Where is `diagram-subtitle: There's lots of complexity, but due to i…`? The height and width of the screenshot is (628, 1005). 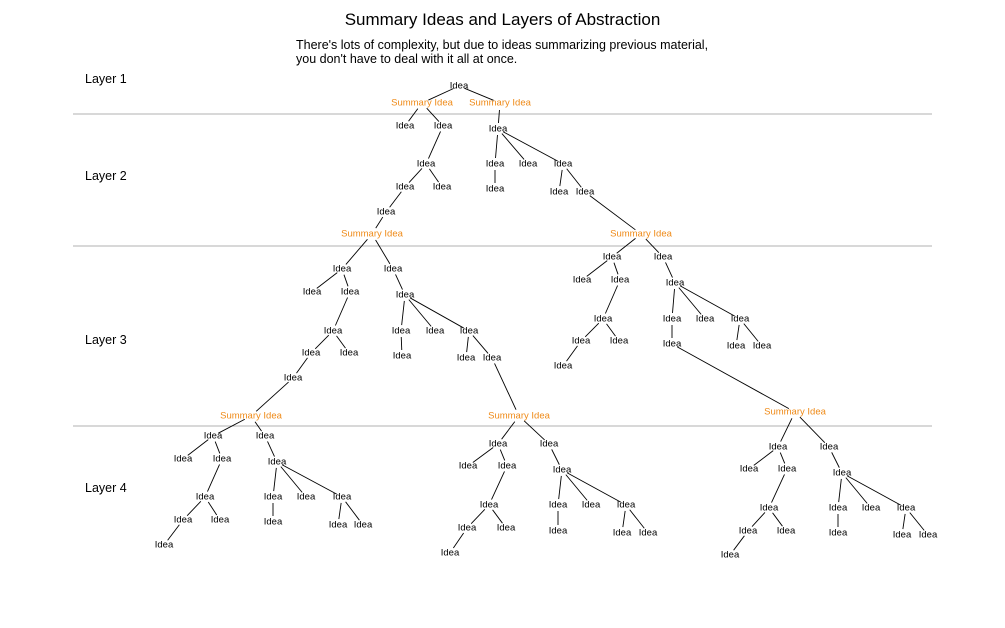
diagram-subtitle: There's lots of complexity, but due to i… is located at coordinates (502, 52).